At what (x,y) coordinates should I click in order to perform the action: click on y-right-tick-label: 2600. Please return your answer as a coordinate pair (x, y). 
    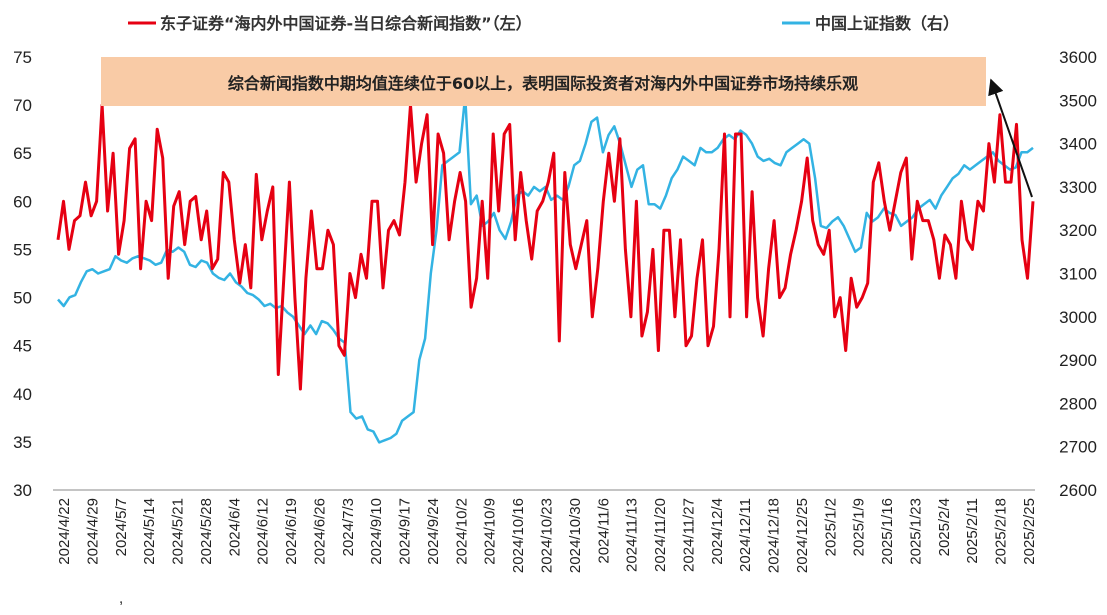
    Looking at the image, I should click on (1078, 490).